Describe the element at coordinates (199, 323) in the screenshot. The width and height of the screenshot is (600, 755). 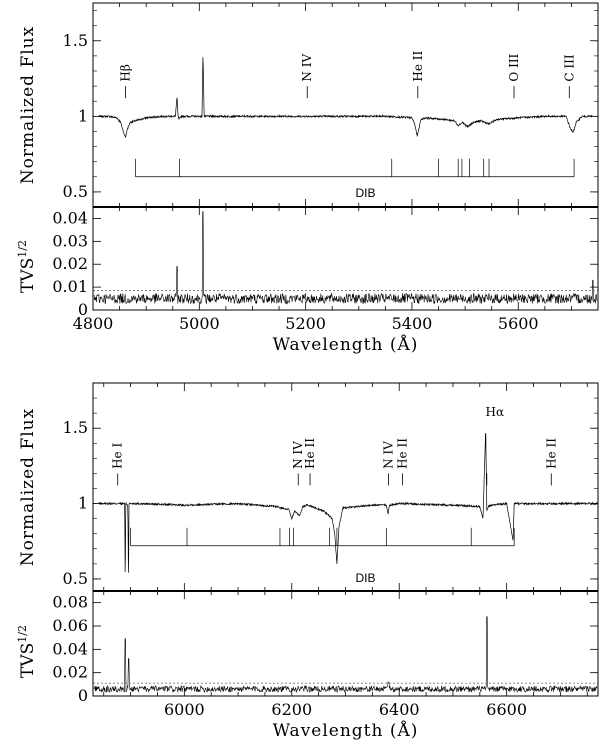
I see `x-tick-label: 5000` at that location.